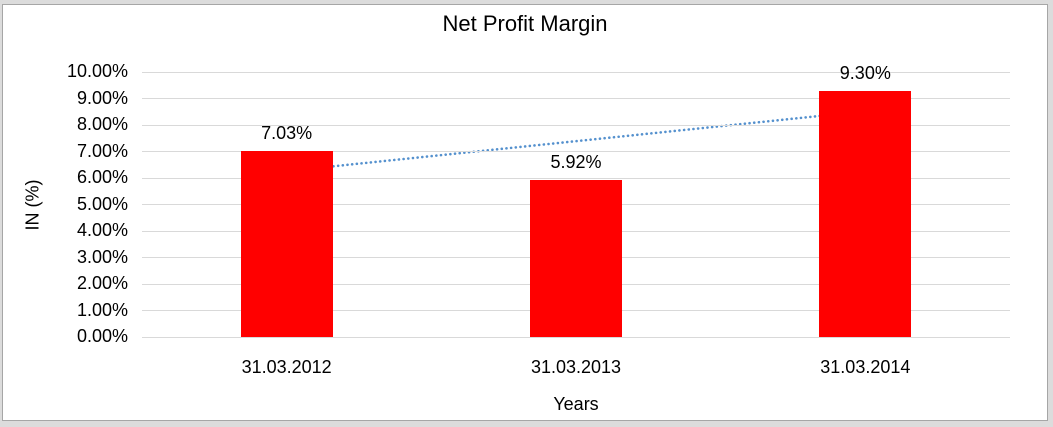  Describe the element at coordinates (576, 258) in the screenshot. I see `bar-31.03.2013` at that location.